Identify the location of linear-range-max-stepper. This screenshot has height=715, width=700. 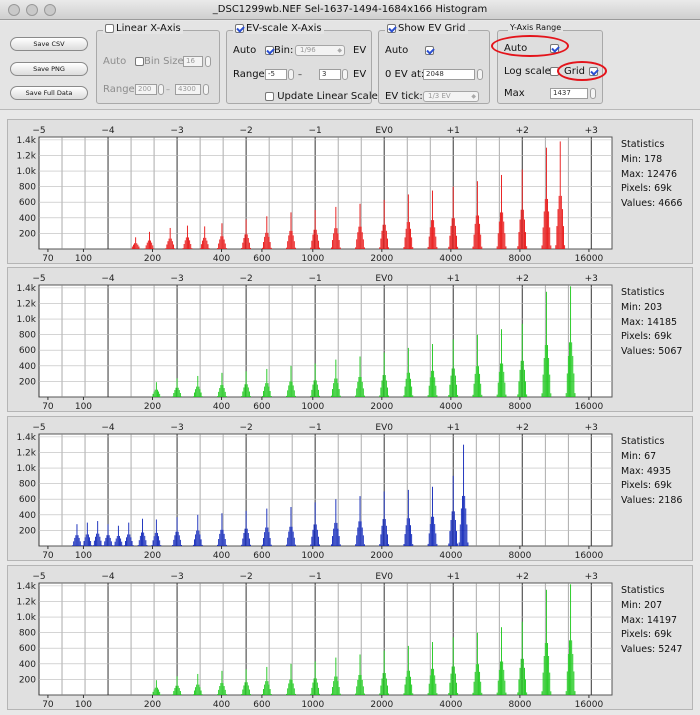
(206, 89).